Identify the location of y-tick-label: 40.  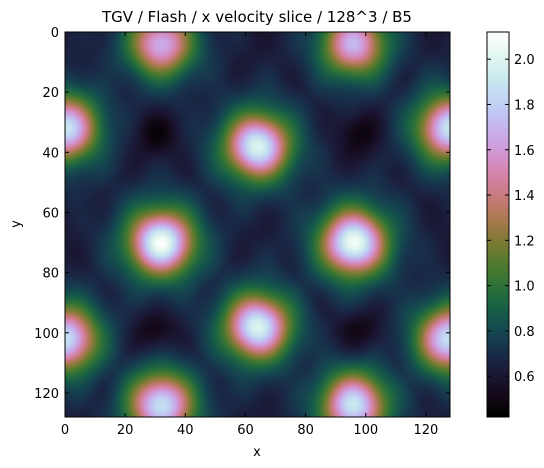
(50, 153).